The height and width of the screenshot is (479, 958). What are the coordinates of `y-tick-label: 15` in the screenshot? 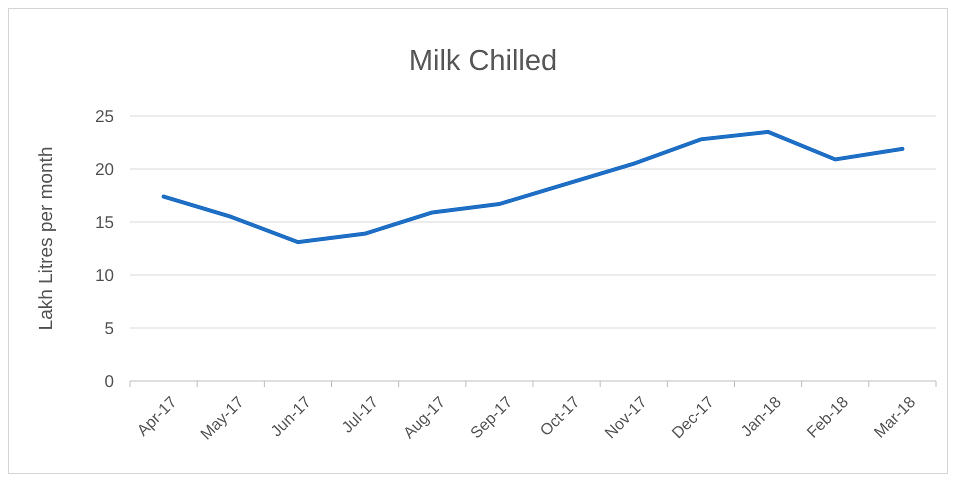 It's located at (104, 222).